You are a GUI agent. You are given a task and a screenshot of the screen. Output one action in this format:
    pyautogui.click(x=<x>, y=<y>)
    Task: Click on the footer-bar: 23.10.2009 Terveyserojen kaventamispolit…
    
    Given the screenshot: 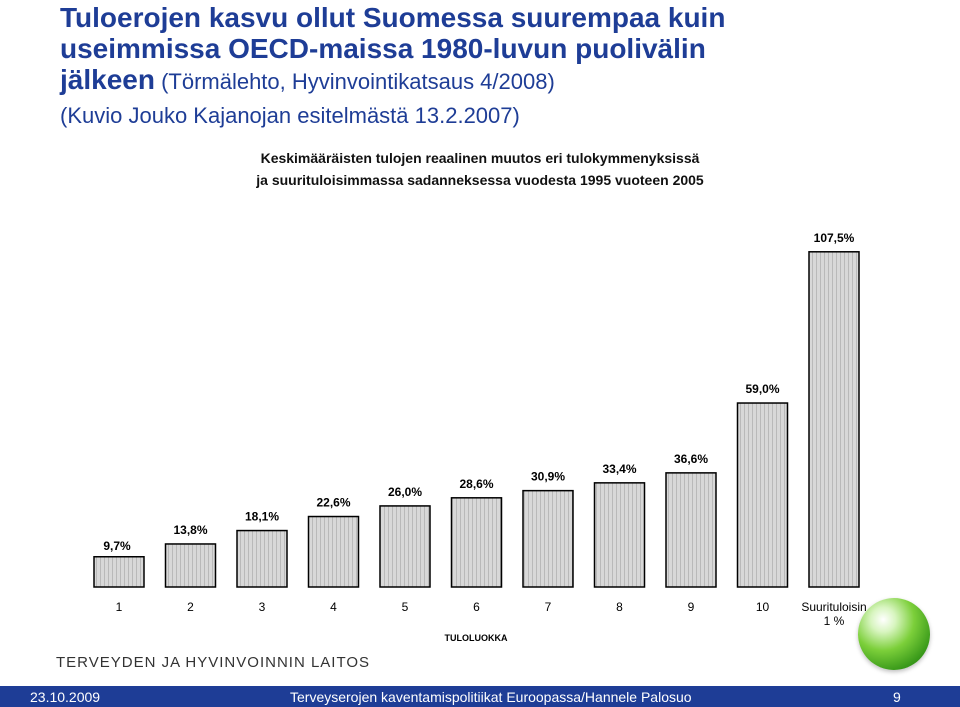 What is the action you would take?
    pyautogui.click(x=480, y=696)
    